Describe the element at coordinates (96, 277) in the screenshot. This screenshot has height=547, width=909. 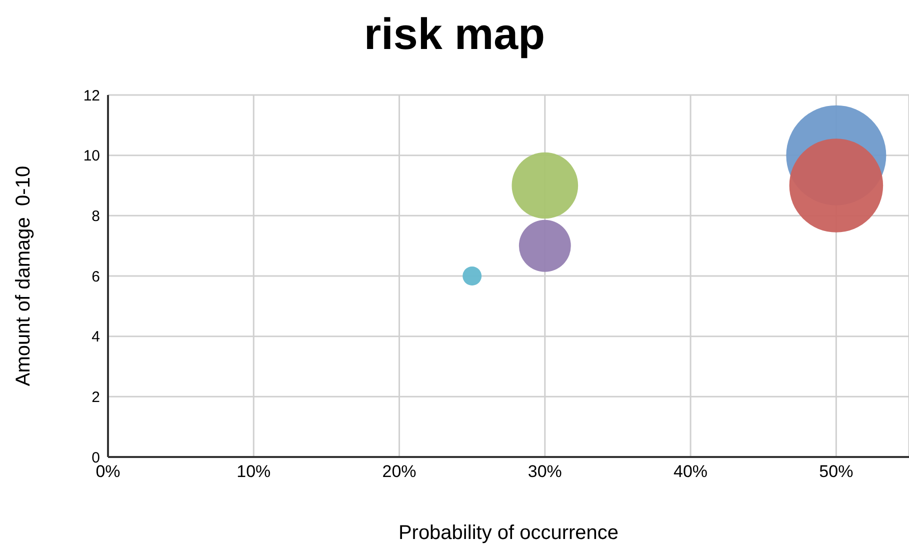
I see `y-tick-label: 6` at that location.